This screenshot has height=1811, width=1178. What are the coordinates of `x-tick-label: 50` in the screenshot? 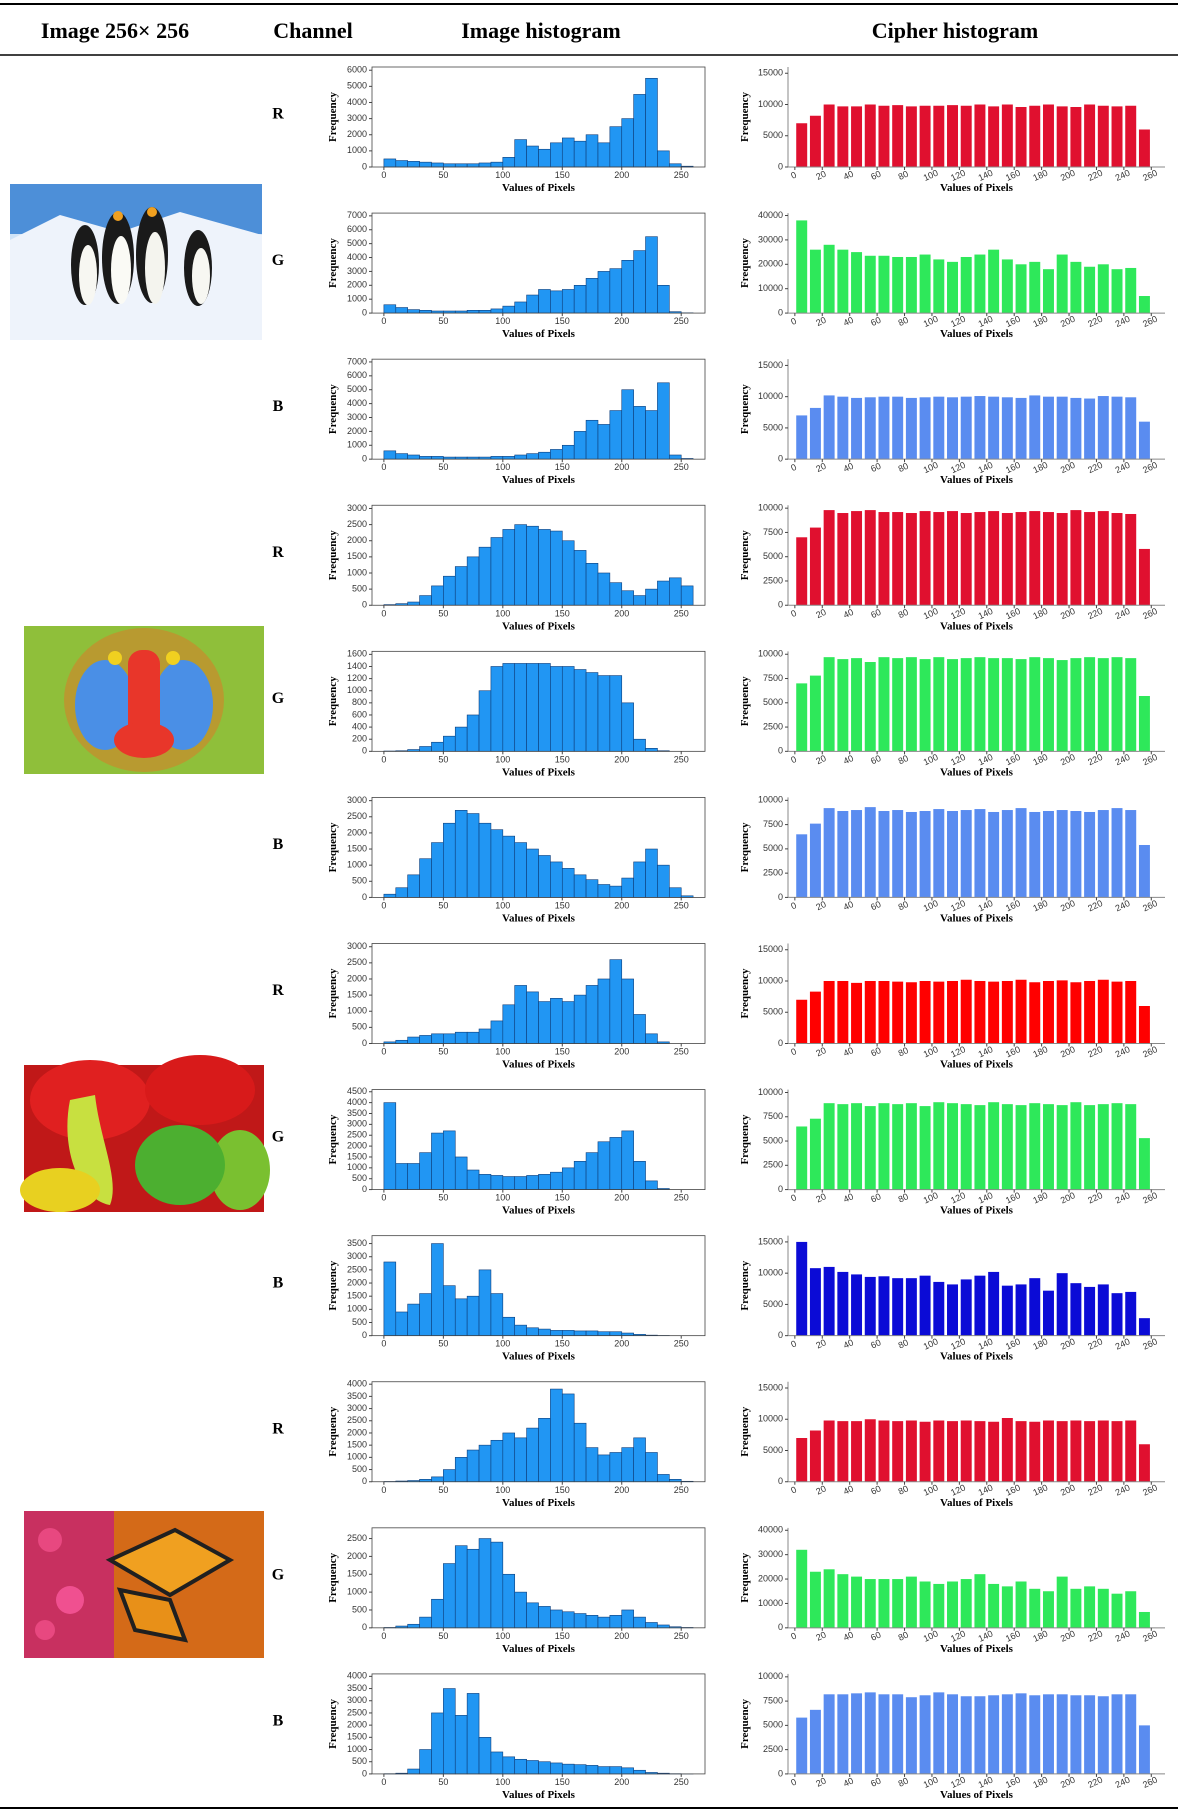 It's located at (443, 759).